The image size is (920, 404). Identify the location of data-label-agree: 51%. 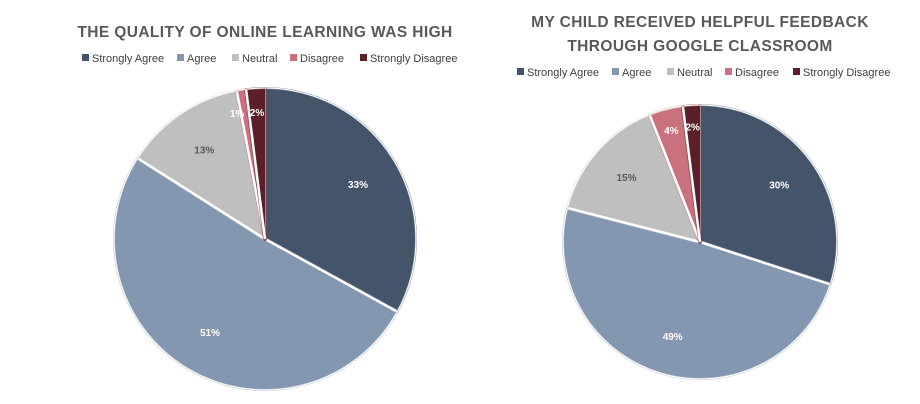
(210, 333).